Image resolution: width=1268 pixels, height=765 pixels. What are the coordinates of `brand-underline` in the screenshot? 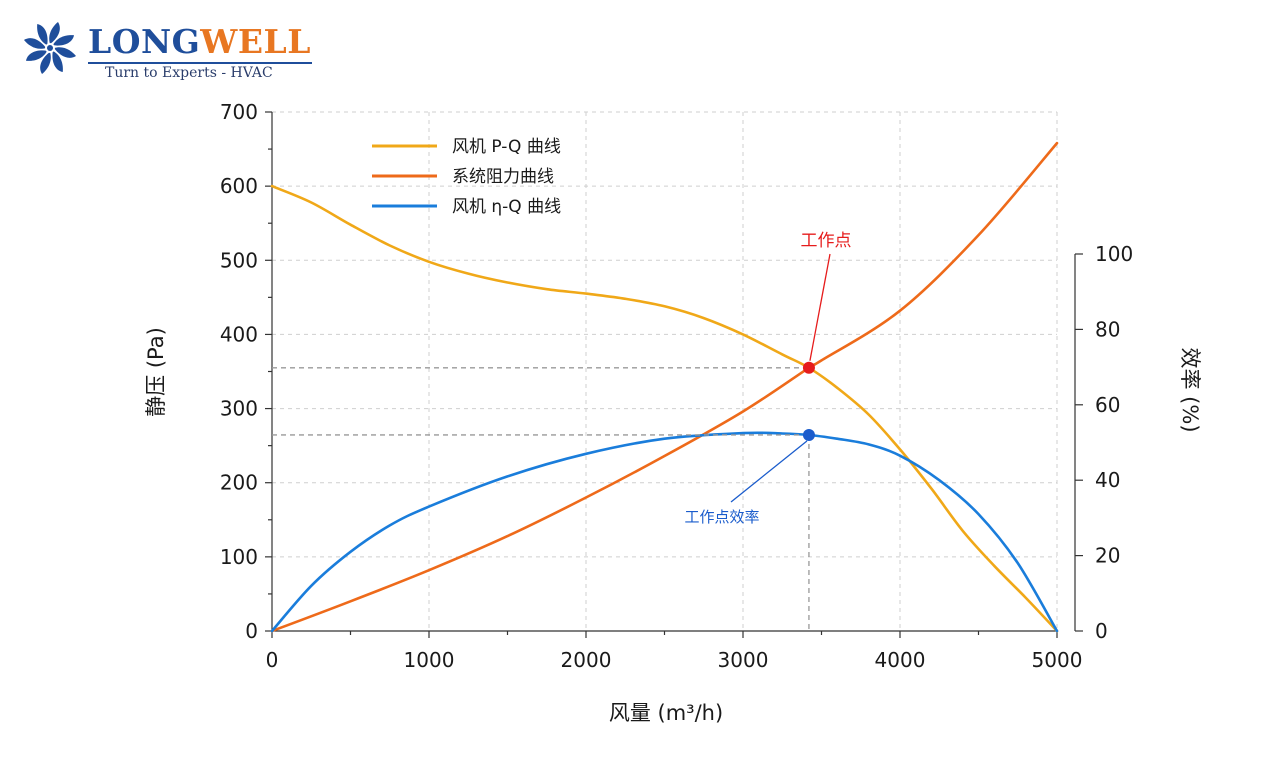 It's located at (200, 63).